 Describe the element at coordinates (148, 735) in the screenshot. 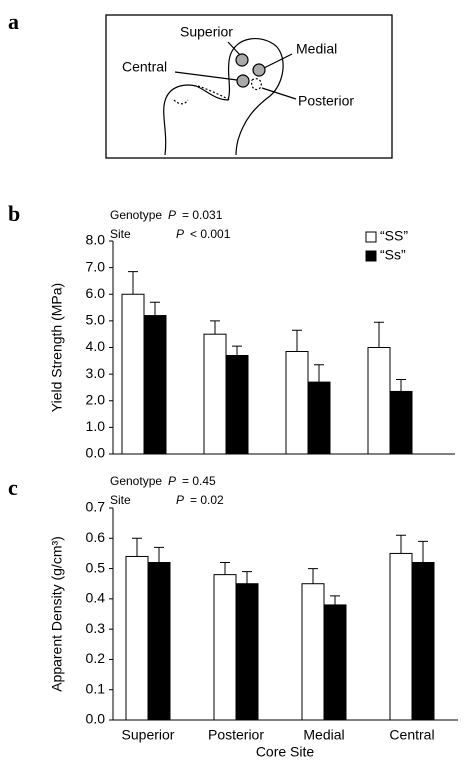

I see `x-tick-label: Superior` at that location.